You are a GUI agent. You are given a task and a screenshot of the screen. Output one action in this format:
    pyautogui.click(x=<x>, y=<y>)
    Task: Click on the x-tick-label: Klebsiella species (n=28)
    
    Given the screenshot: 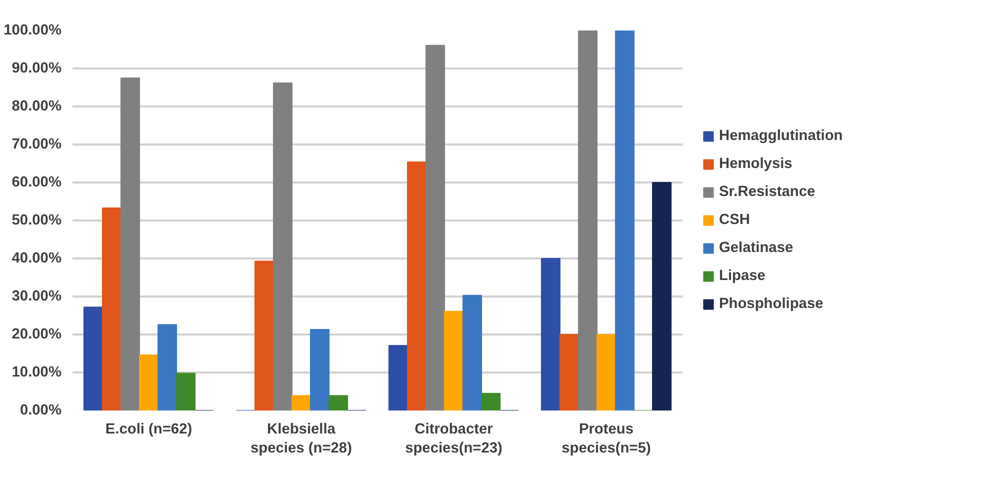 What is the action you would take?
    pyautogui.click(x=301, y=439)
    